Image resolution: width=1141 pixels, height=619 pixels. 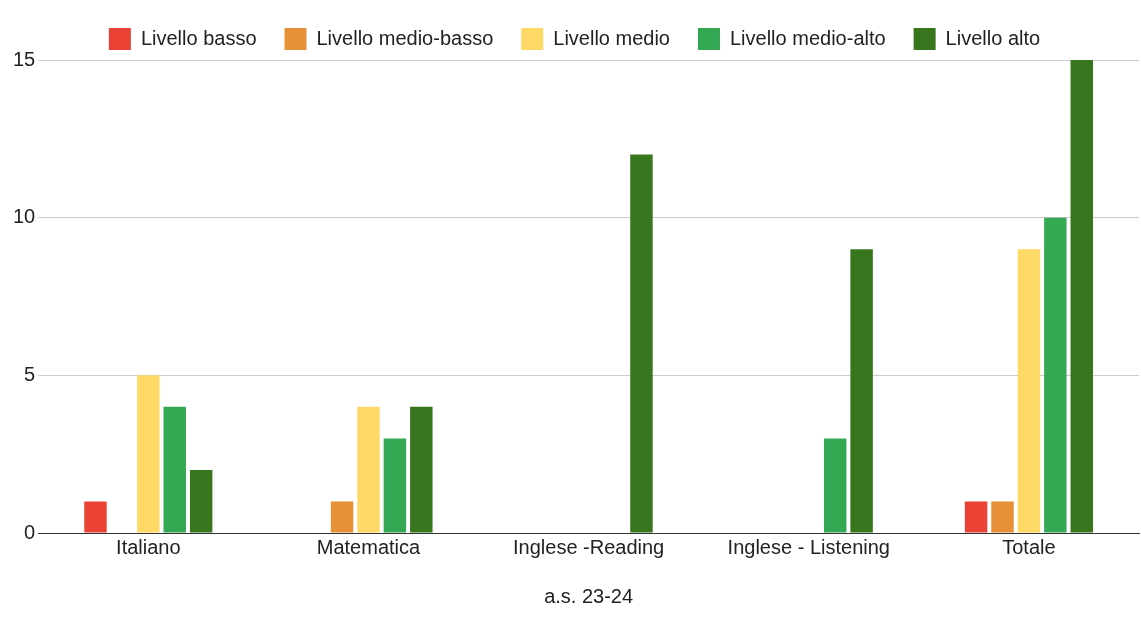 What do you see at coordinates (993, 37) in the screenshot?
I see `legend-label: Livello alto` at bounding box center [993, 37].